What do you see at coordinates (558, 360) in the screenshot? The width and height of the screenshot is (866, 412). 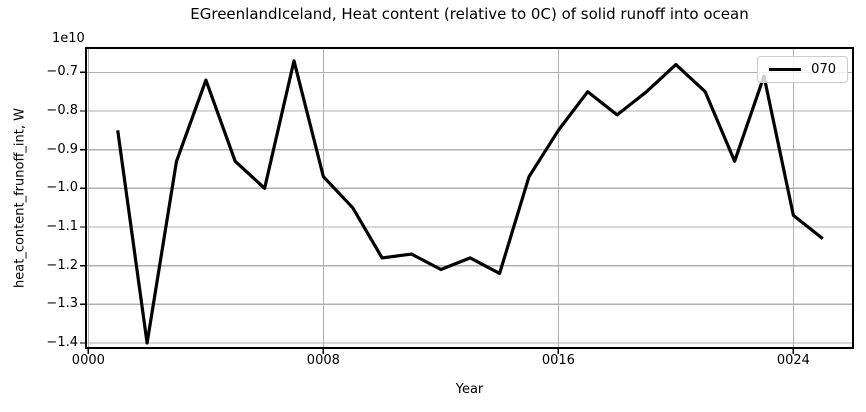 I see `x-tick-label: 0016` at bounding box center [558, 360].